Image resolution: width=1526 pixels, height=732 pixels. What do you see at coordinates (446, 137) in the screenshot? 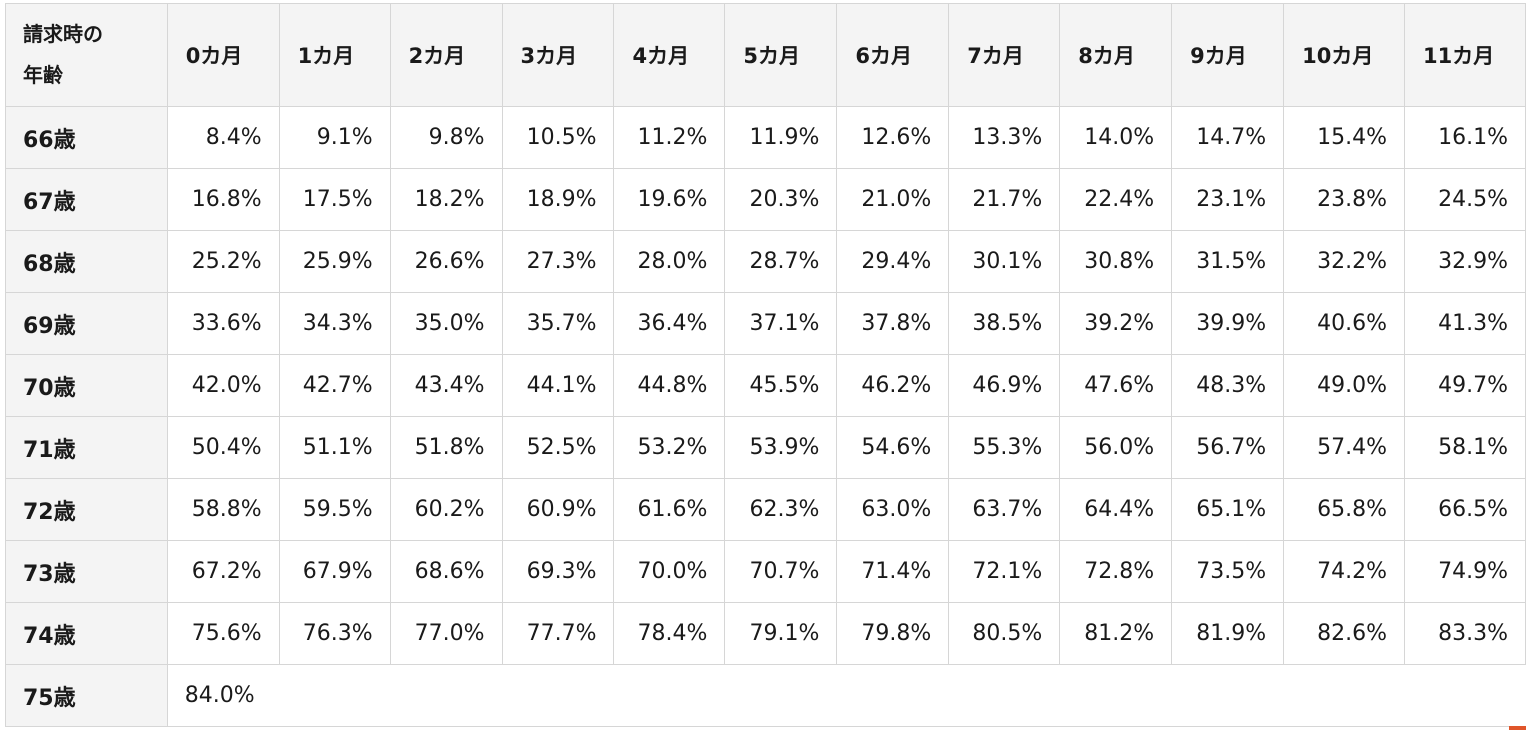
I see `rate-cell: 9.8%` at bounding box center [446, 137].